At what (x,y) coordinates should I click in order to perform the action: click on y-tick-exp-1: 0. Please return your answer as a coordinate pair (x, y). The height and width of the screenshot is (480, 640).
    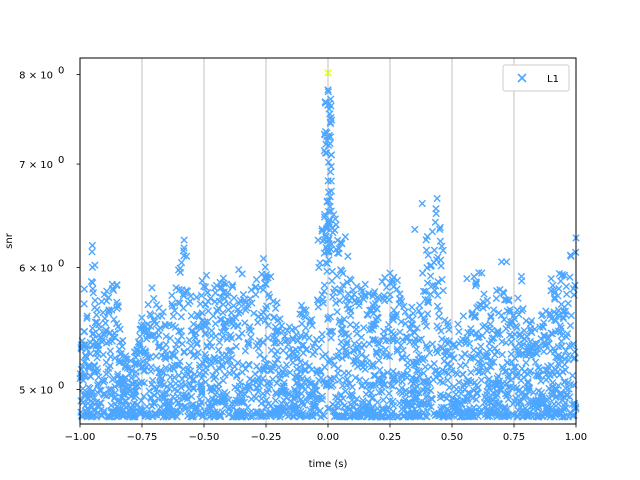
    Looking at the image, I should click on (61, 263).